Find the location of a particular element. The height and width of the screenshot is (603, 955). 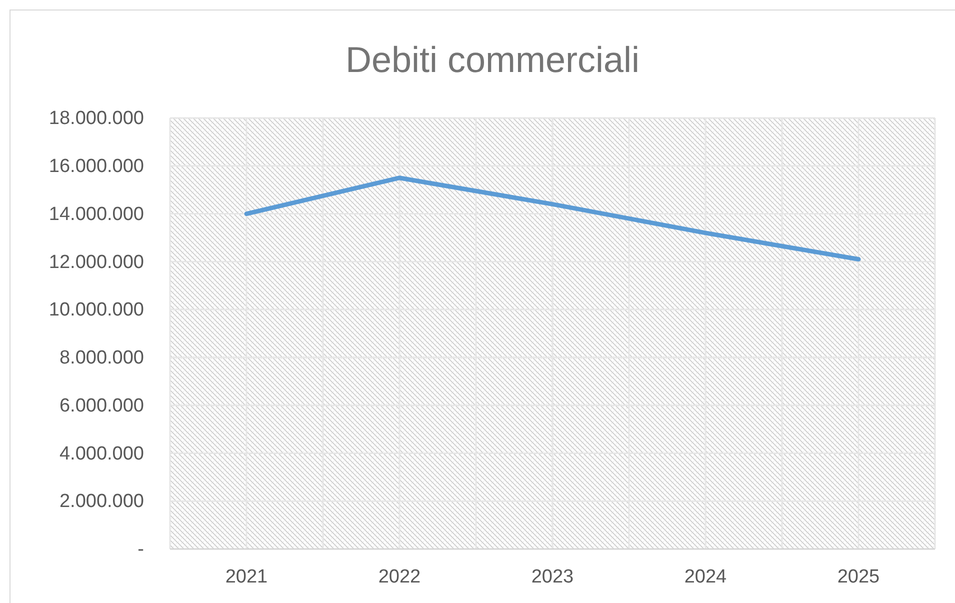

x-tick-label: 2024 is located at coordinates (706, 577).